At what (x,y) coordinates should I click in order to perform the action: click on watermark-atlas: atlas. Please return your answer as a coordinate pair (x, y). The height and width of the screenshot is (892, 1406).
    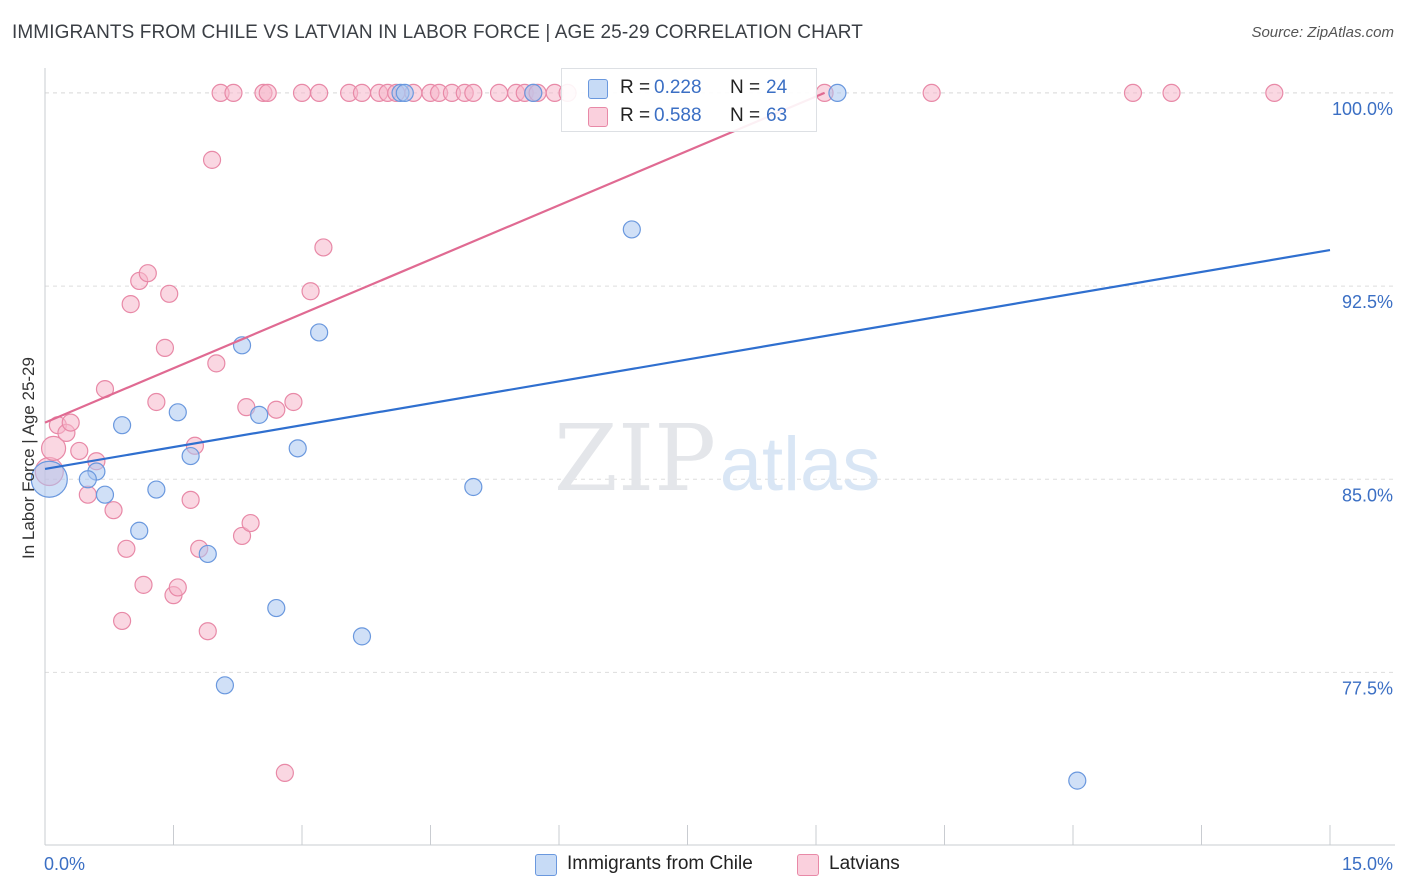
    Looking at the image, I should click on (800, 464).